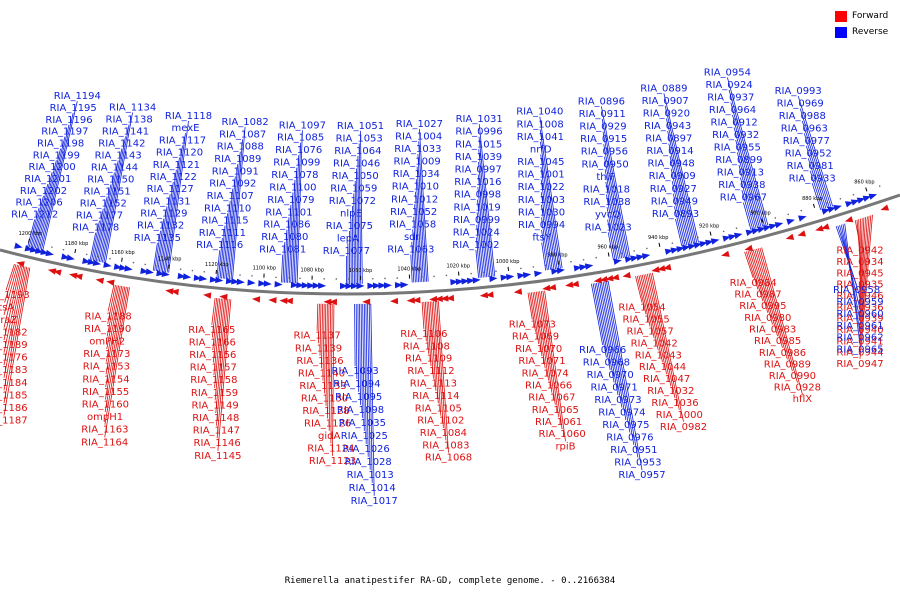 The width and height of the screenshot is (900, 600). I want to click on legend-reverse-label: Reverse, so click(870, 32).